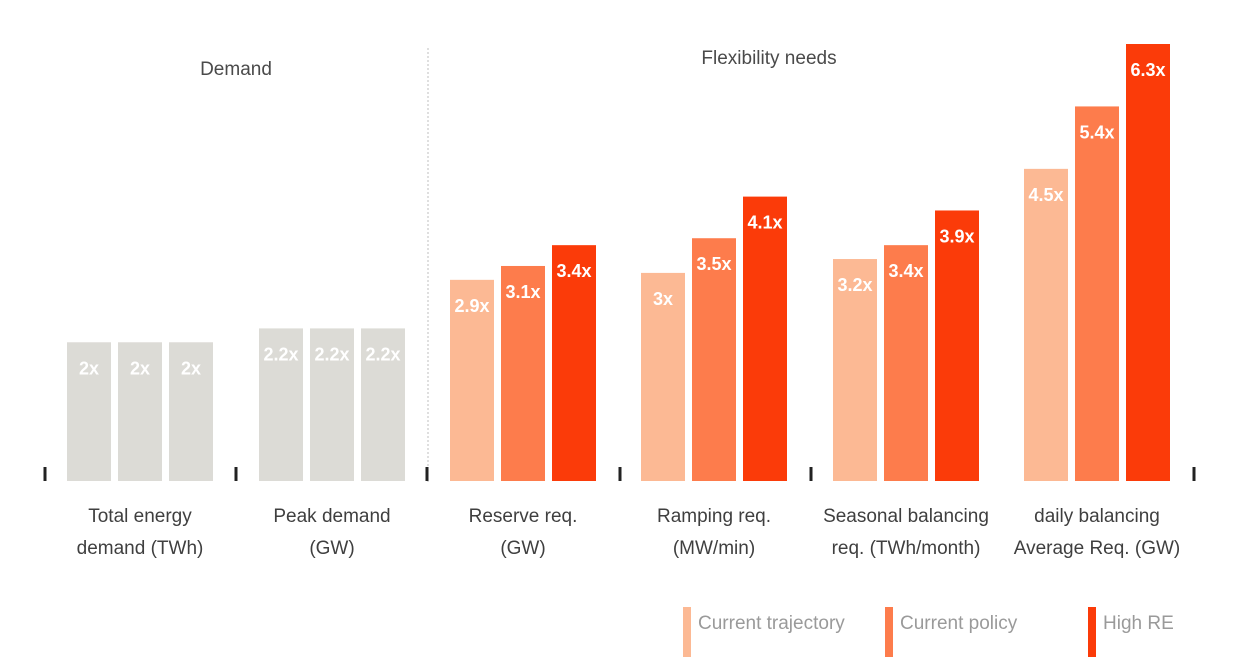 This screenshot has height=662, width=1247. What do you see at coordinates (854, 285) in the screenshot?
I see `data-label: 3.2x` at bounding box center [854, 285].